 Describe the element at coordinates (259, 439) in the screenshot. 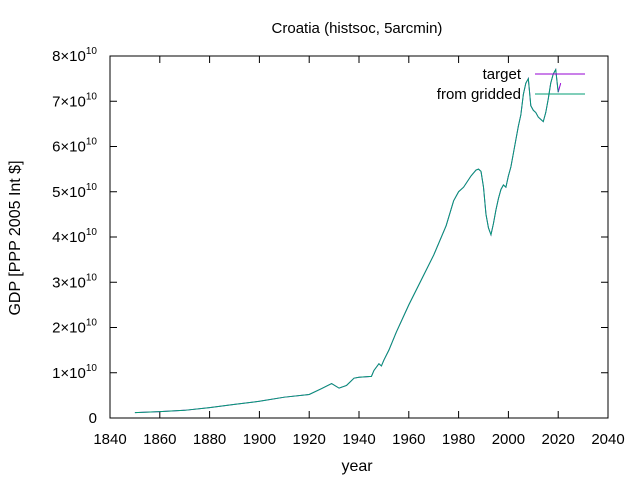

I see `x-tick-label: 1900` at that location.